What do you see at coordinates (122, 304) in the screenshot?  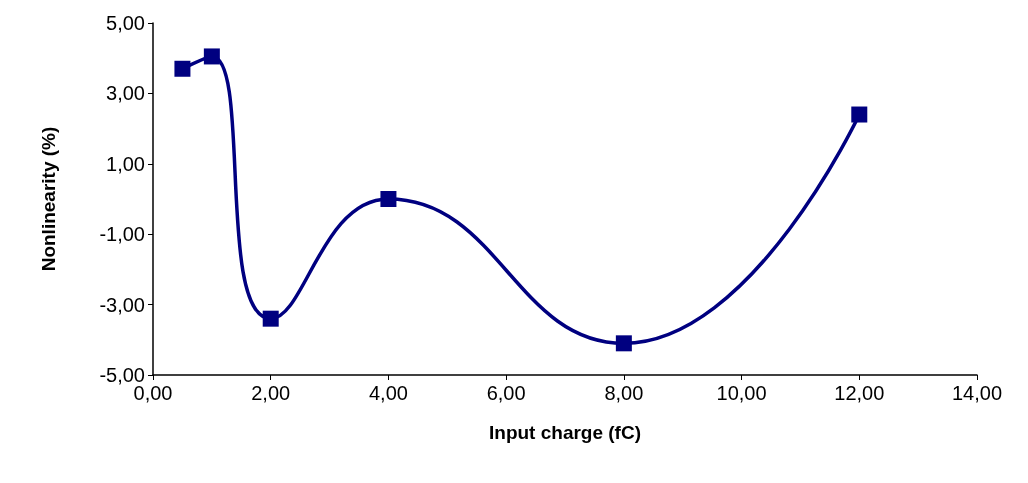 I see `y-tick-label: -3,00` at bounding box center [122, 304].